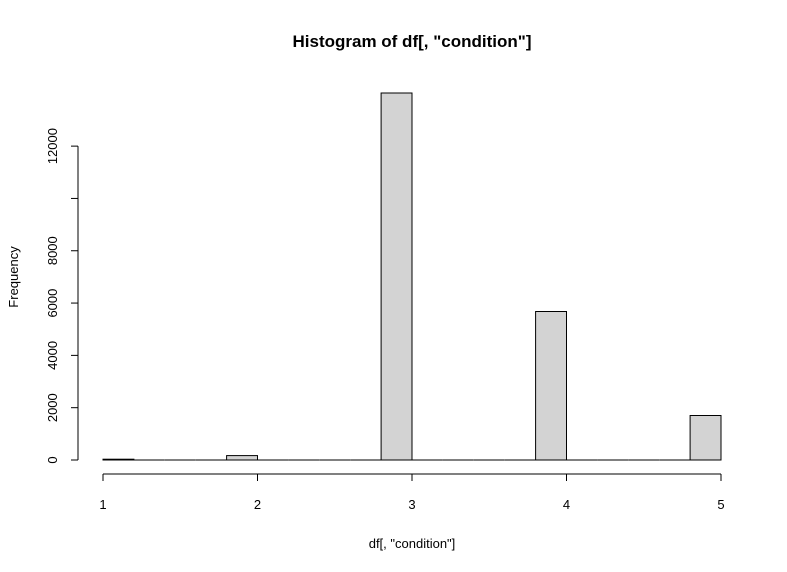  What do you see at coordinates (411, 504) in the screenshot?
I see `x-tick-label: 3` at bounding box center [411, 504].